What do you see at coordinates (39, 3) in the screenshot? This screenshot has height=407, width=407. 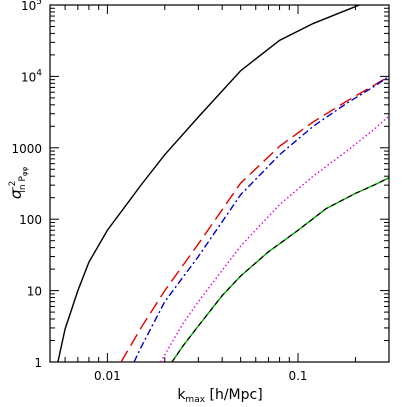 I see `y-tick-label-exponent: 5` at bounding box center [39, 3].